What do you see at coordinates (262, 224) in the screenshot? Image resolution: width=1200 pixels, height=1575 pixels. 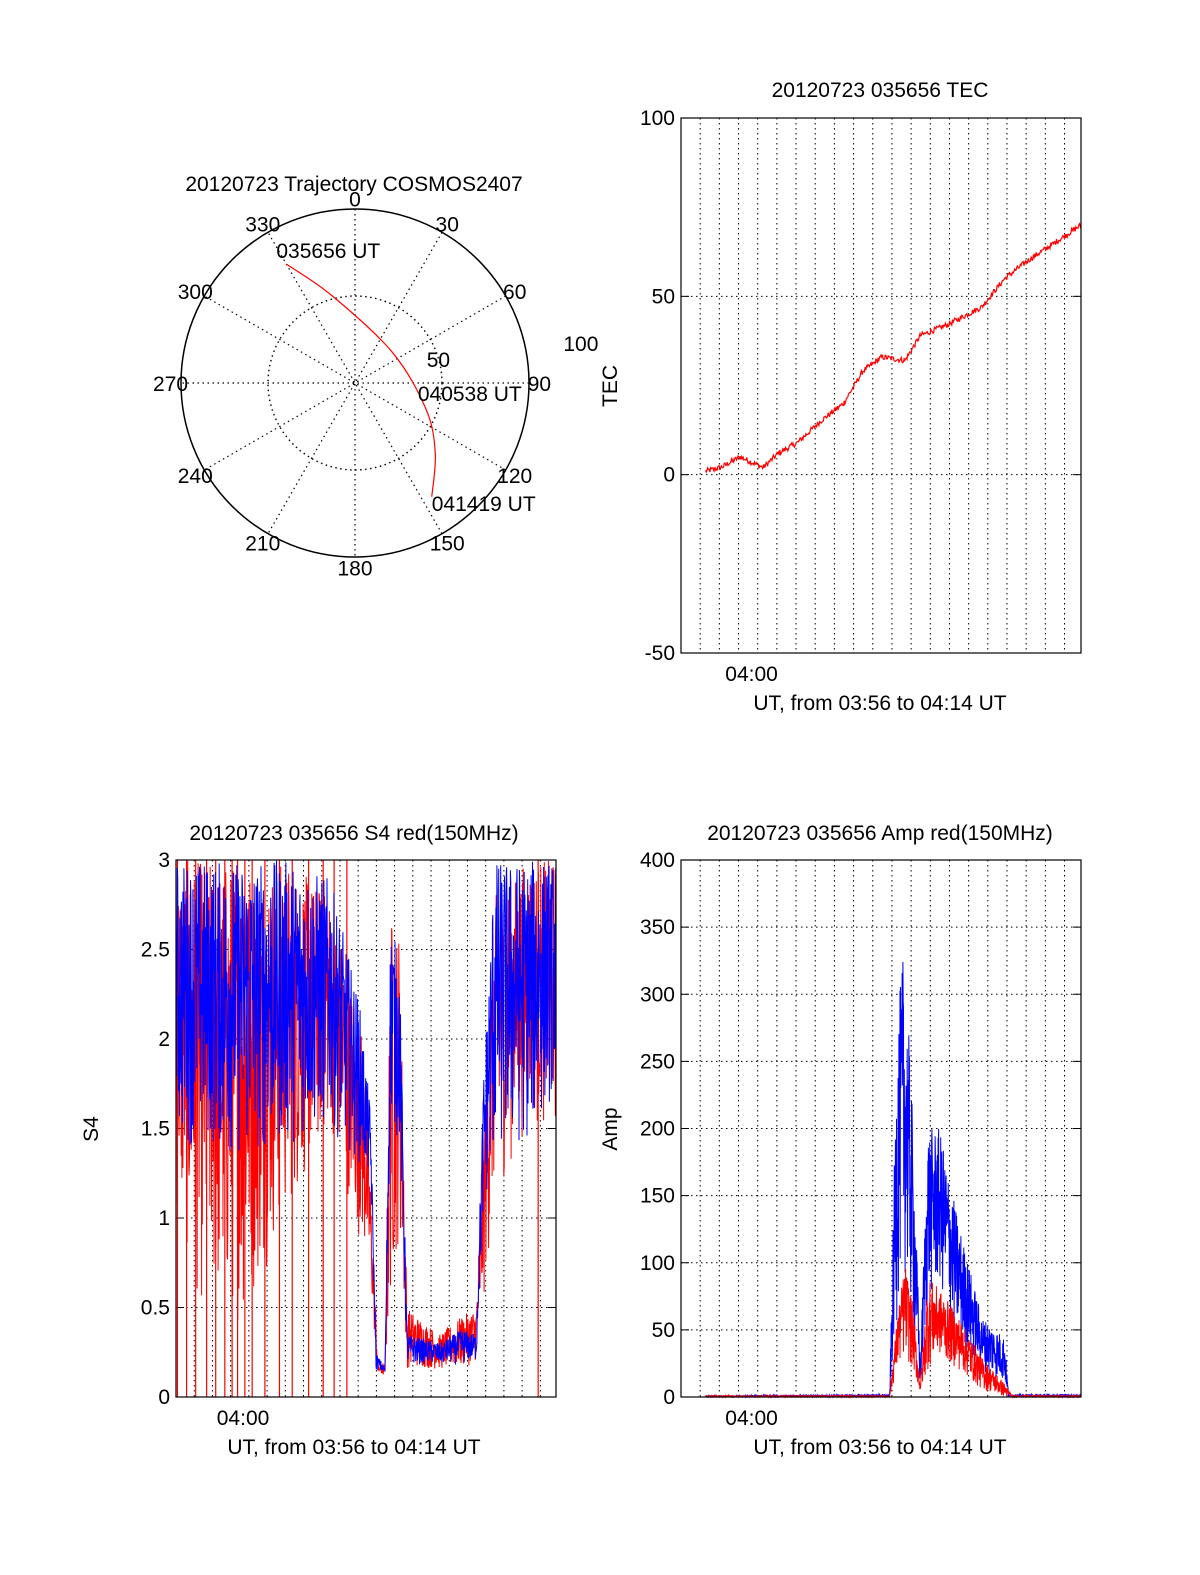 I see `polar-angle-label: 330` at bounding box center [262, 224].